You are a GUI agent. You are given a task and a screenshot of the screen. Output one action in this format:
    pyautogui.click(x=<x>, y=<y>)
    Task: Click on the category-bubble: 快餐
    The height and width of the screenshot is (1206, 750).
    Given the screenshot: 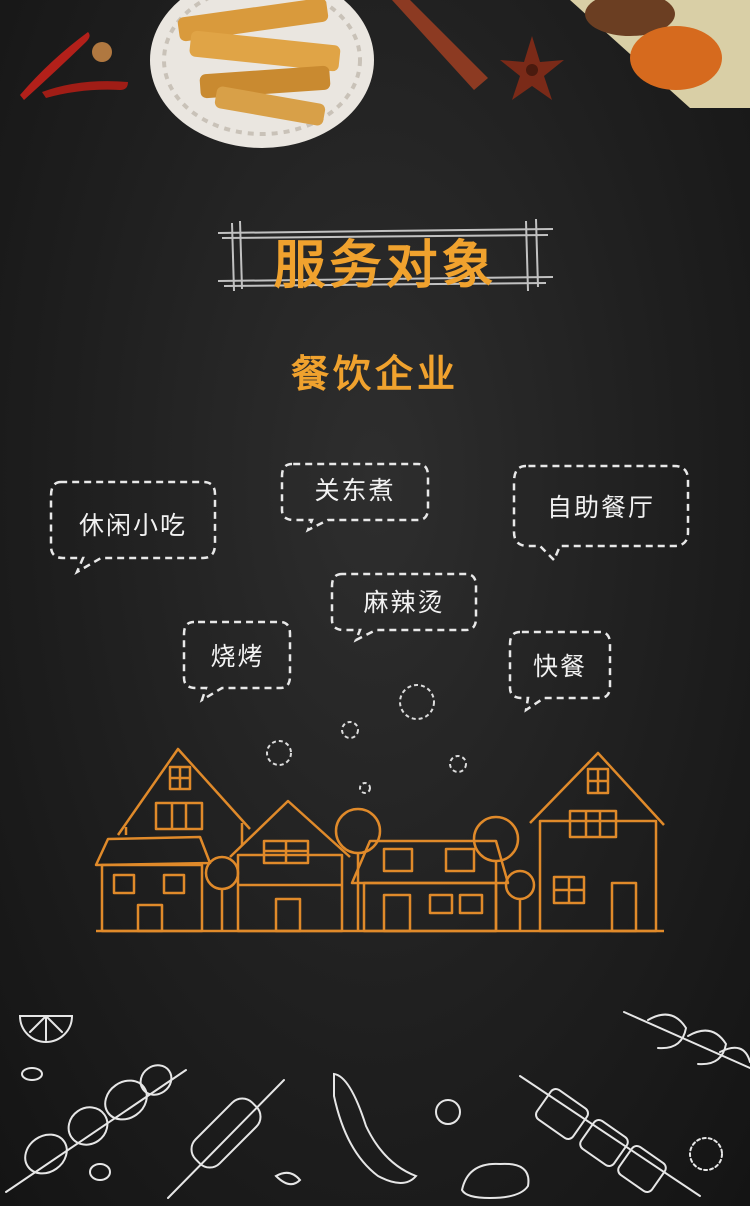 What is the action you would take?
    pyautogui.click(x=560, y=670)
    